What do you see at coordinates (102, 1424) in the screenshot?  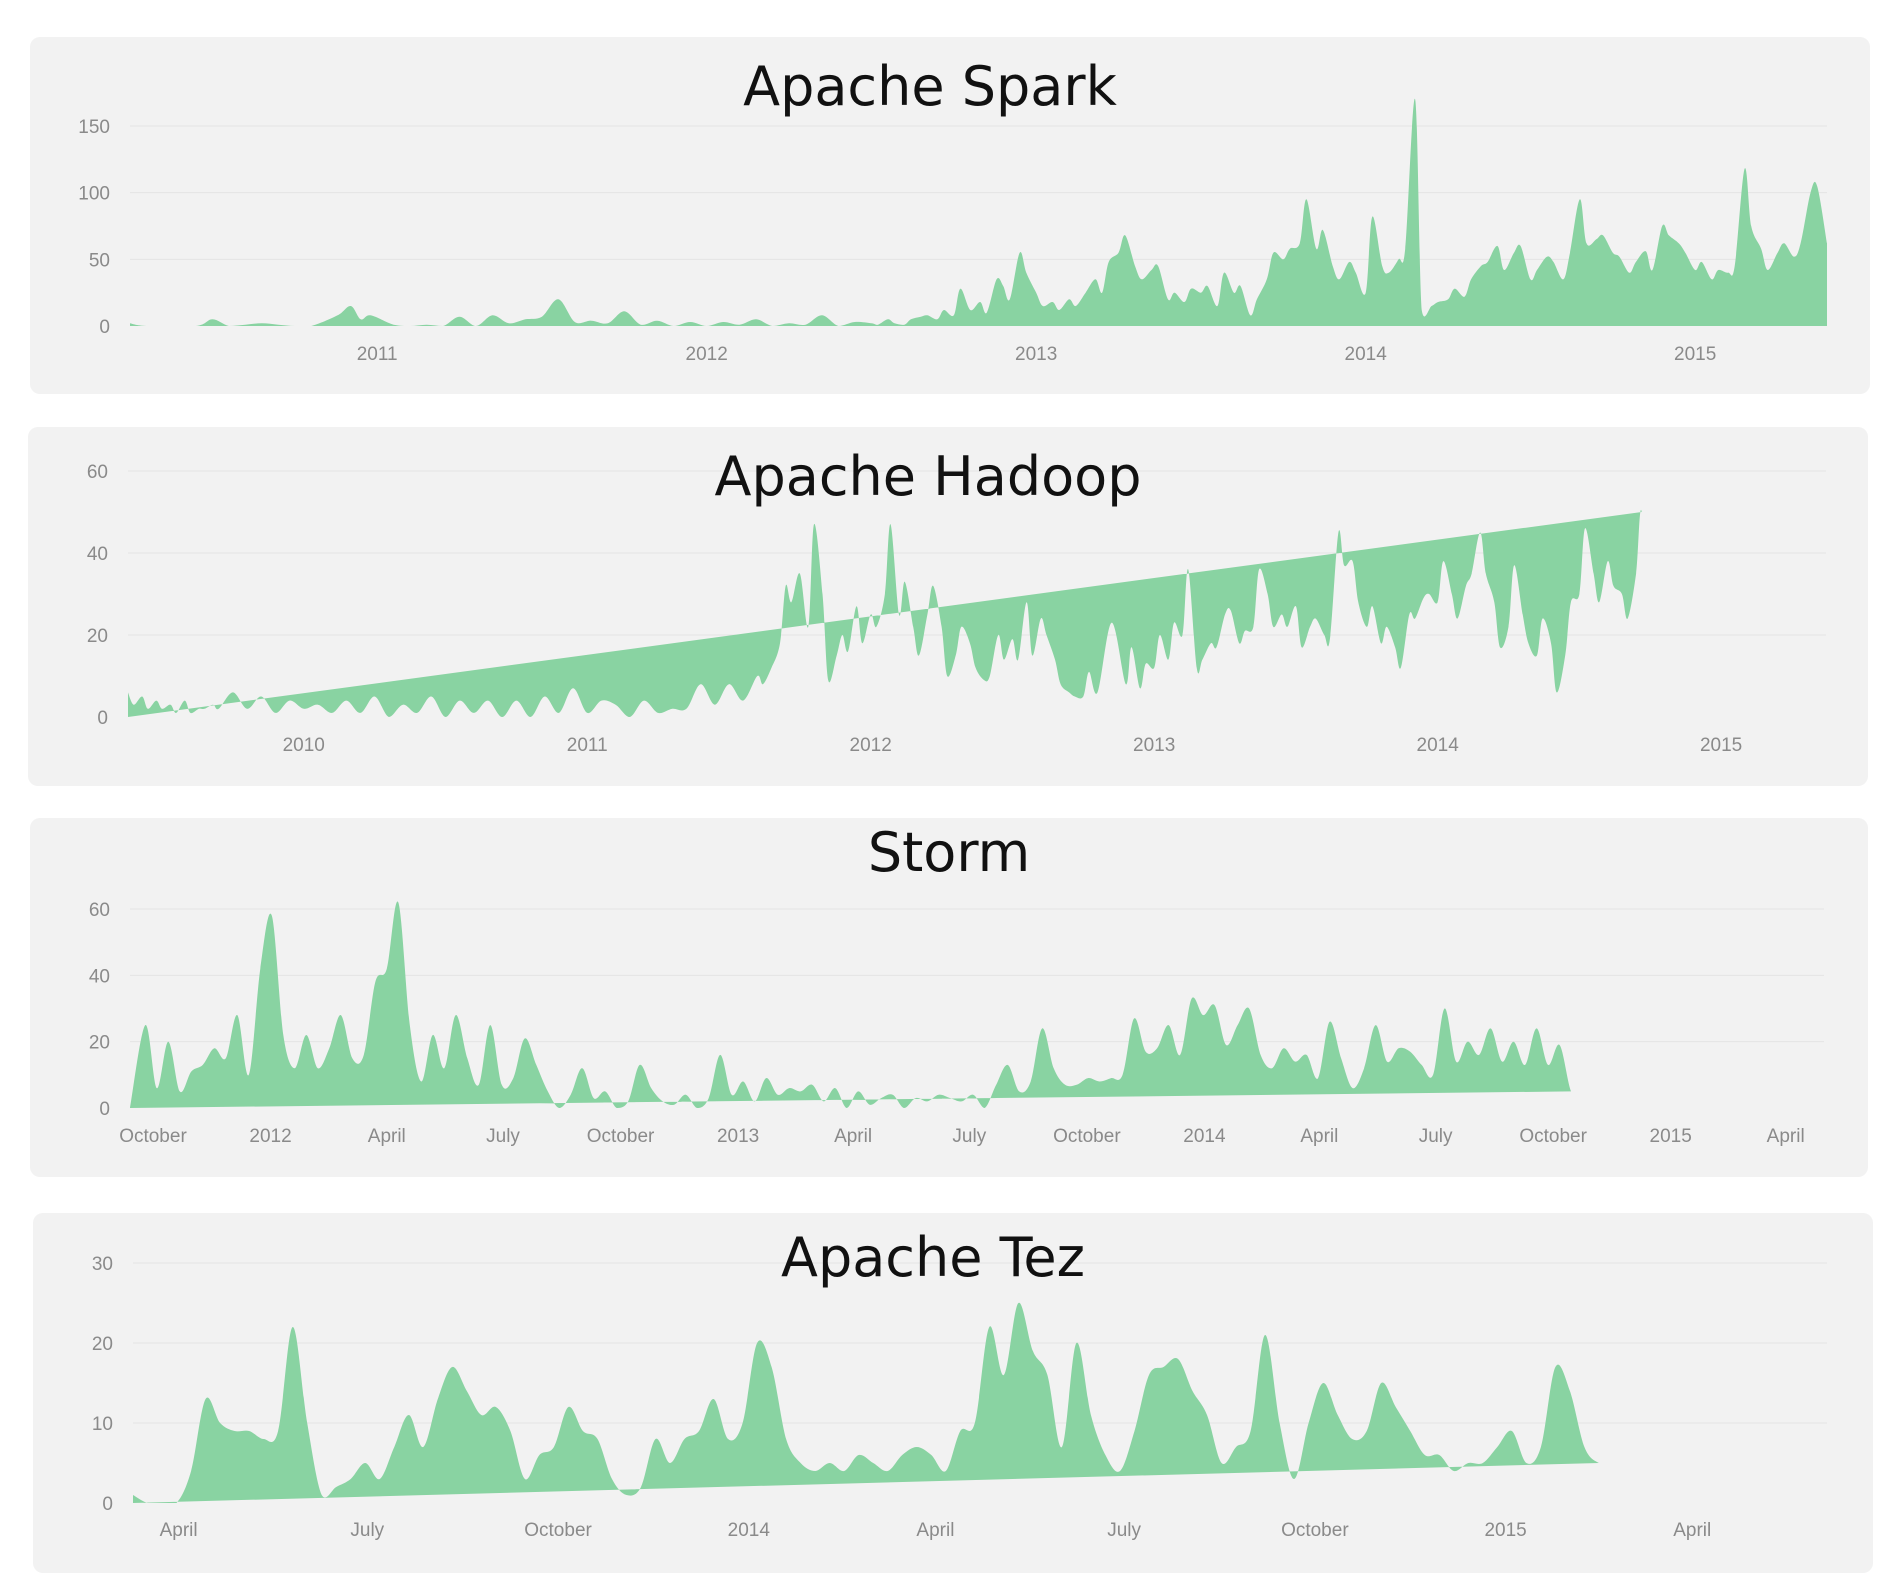 I see `y-tick-label: 10` at bounding box center [102, 1424].